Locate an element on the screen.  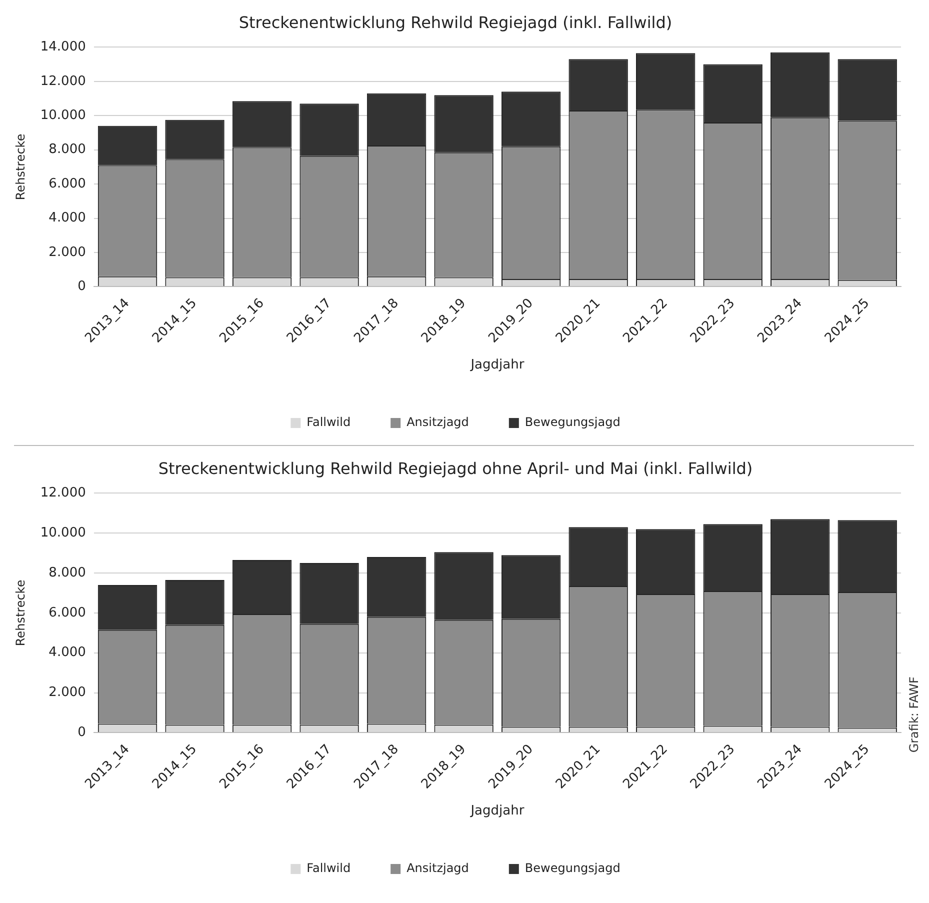
text: Grafik: FAWF is located at coordinates (914, 714).